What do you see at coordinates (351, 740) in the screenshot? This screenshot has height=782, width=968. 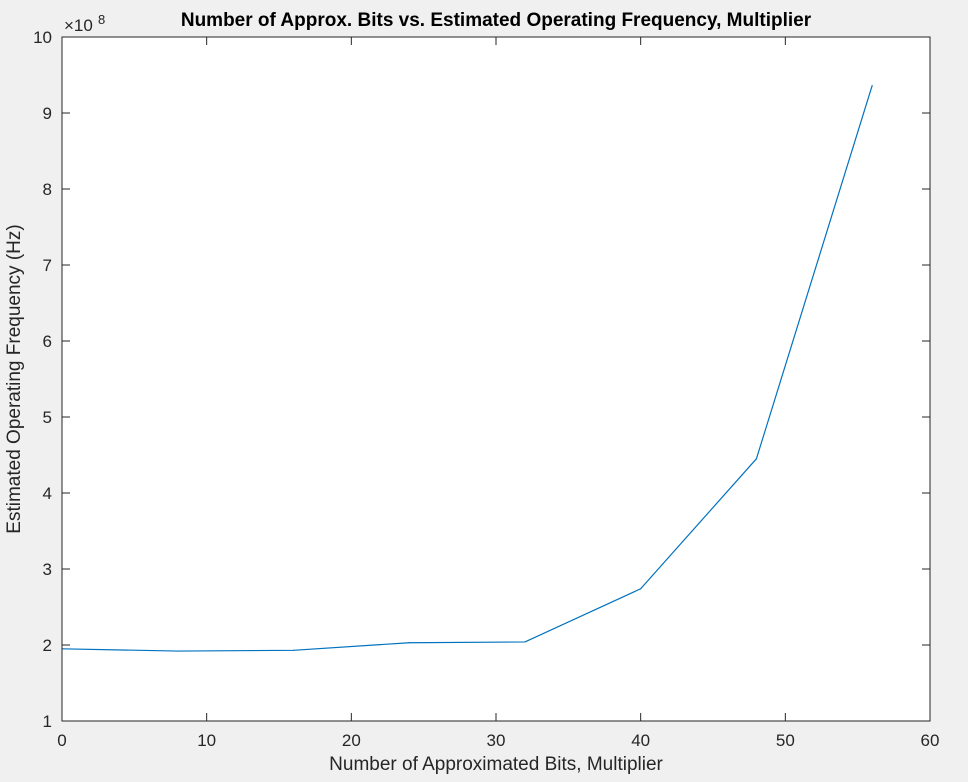 I see `x-tick-label: 20` at bounding box center [351, 740].